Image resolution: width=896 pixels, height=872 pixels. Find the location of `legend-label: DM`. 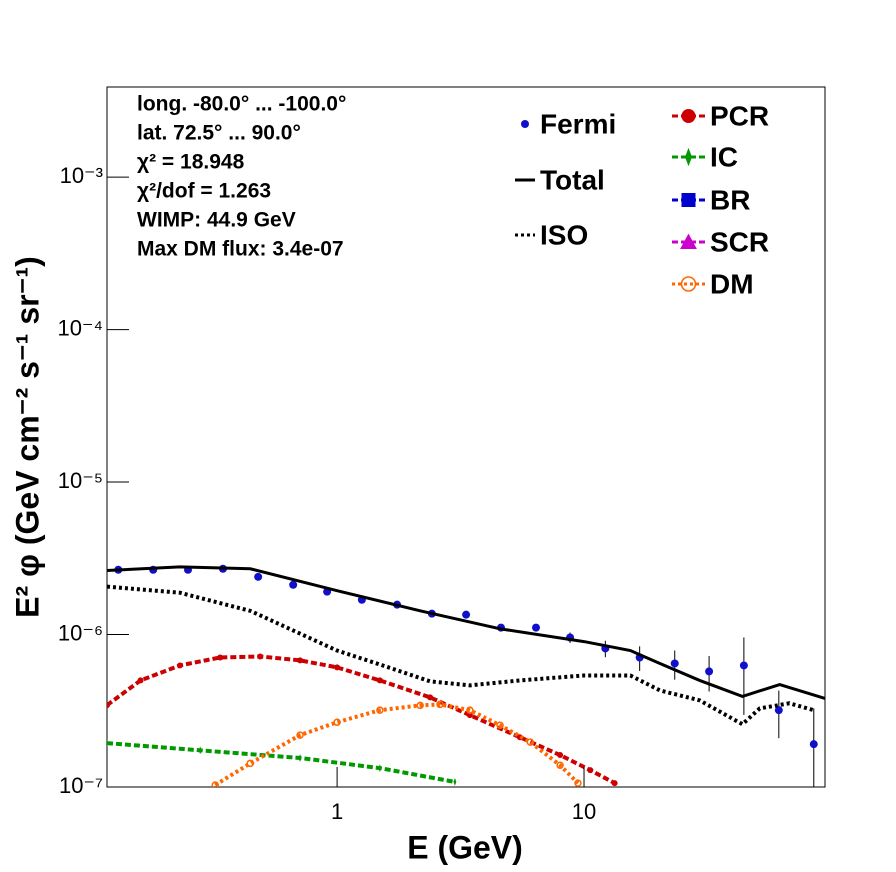

legend-label: DM is located at coordinates (732, 283).